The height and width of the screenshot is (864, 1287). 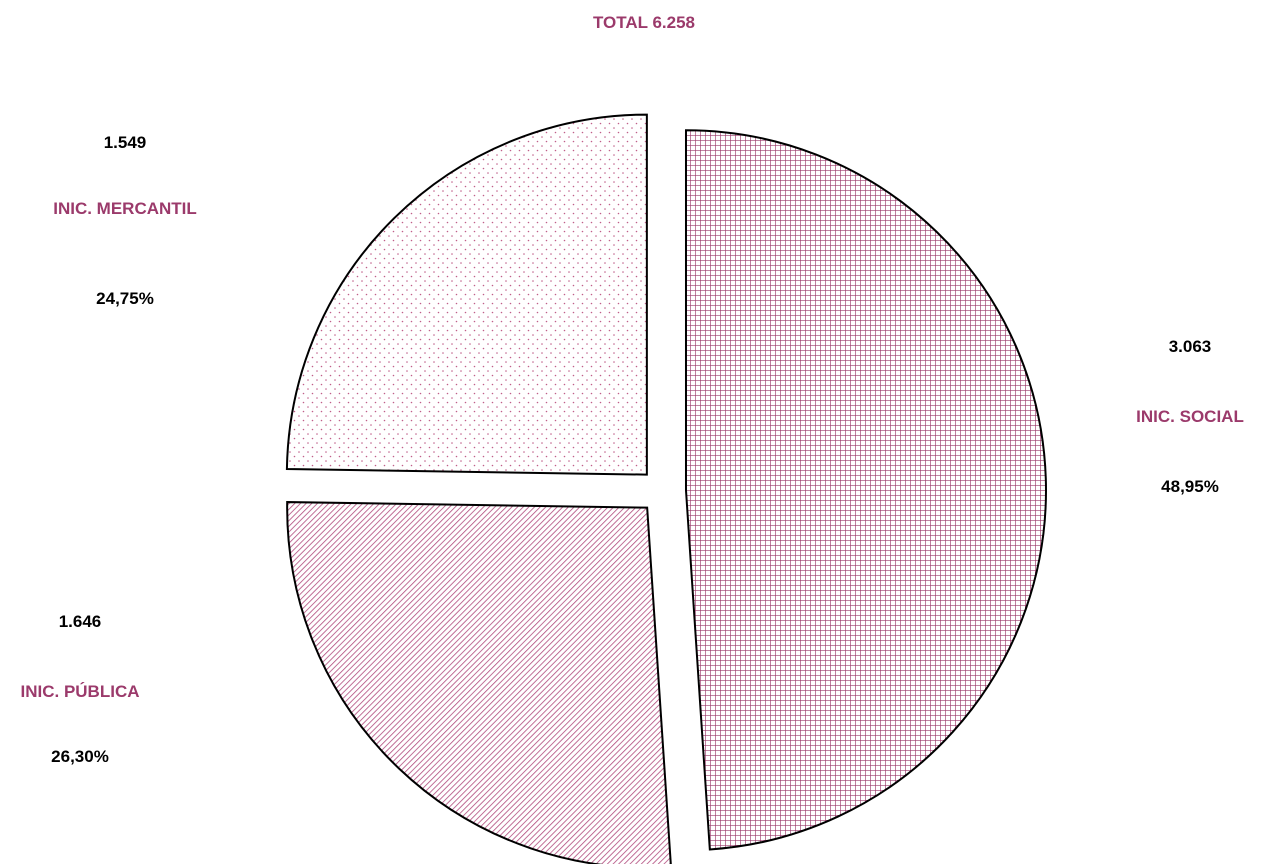 What do you see at coordinates (125, 208) in the screenshot?
I see `slice-name-label: INIC. MERCANTIL` at bounding box center [125, 208].